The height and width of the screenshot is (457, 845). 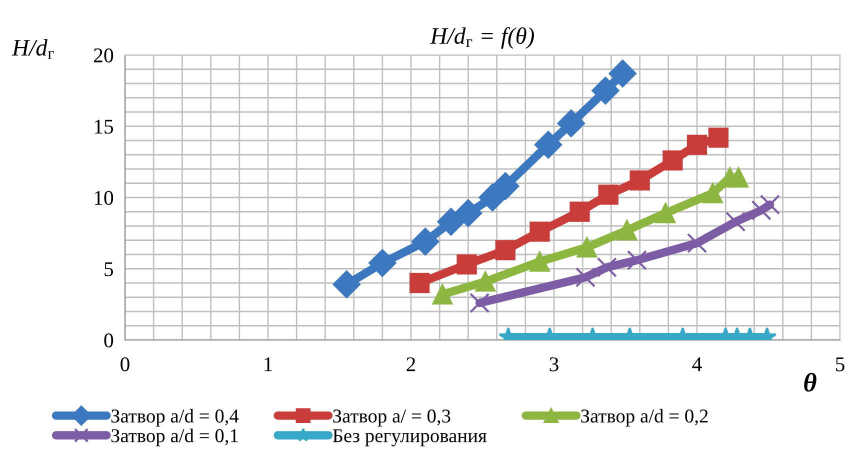 What do you see at coordinates (810, 382) in the screenshot?
I see `x-axis-title: θ` at bounding box center [810, 382].